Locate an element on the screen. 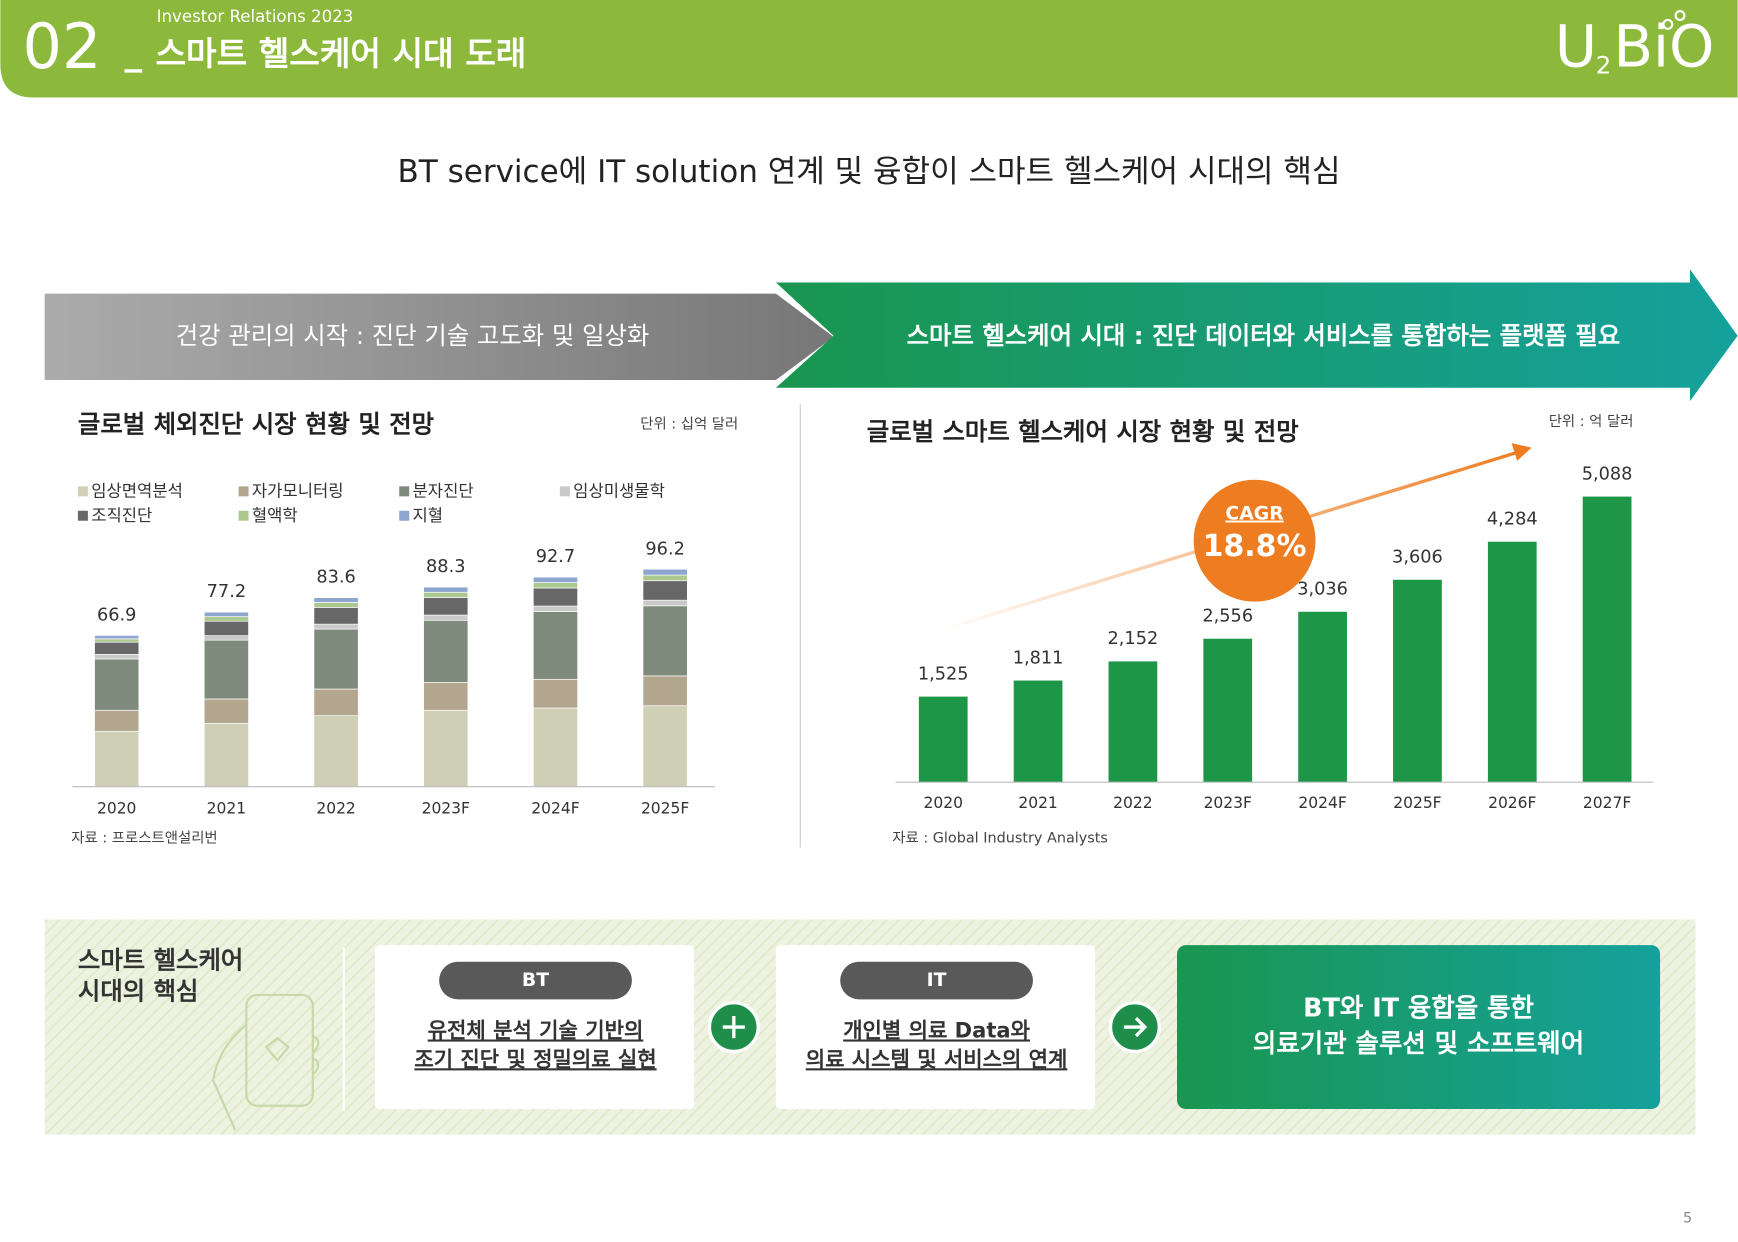 The width and height of the screenshot is (1738, 1242). total-label: 88.3 is located at coordinates (445, 567).